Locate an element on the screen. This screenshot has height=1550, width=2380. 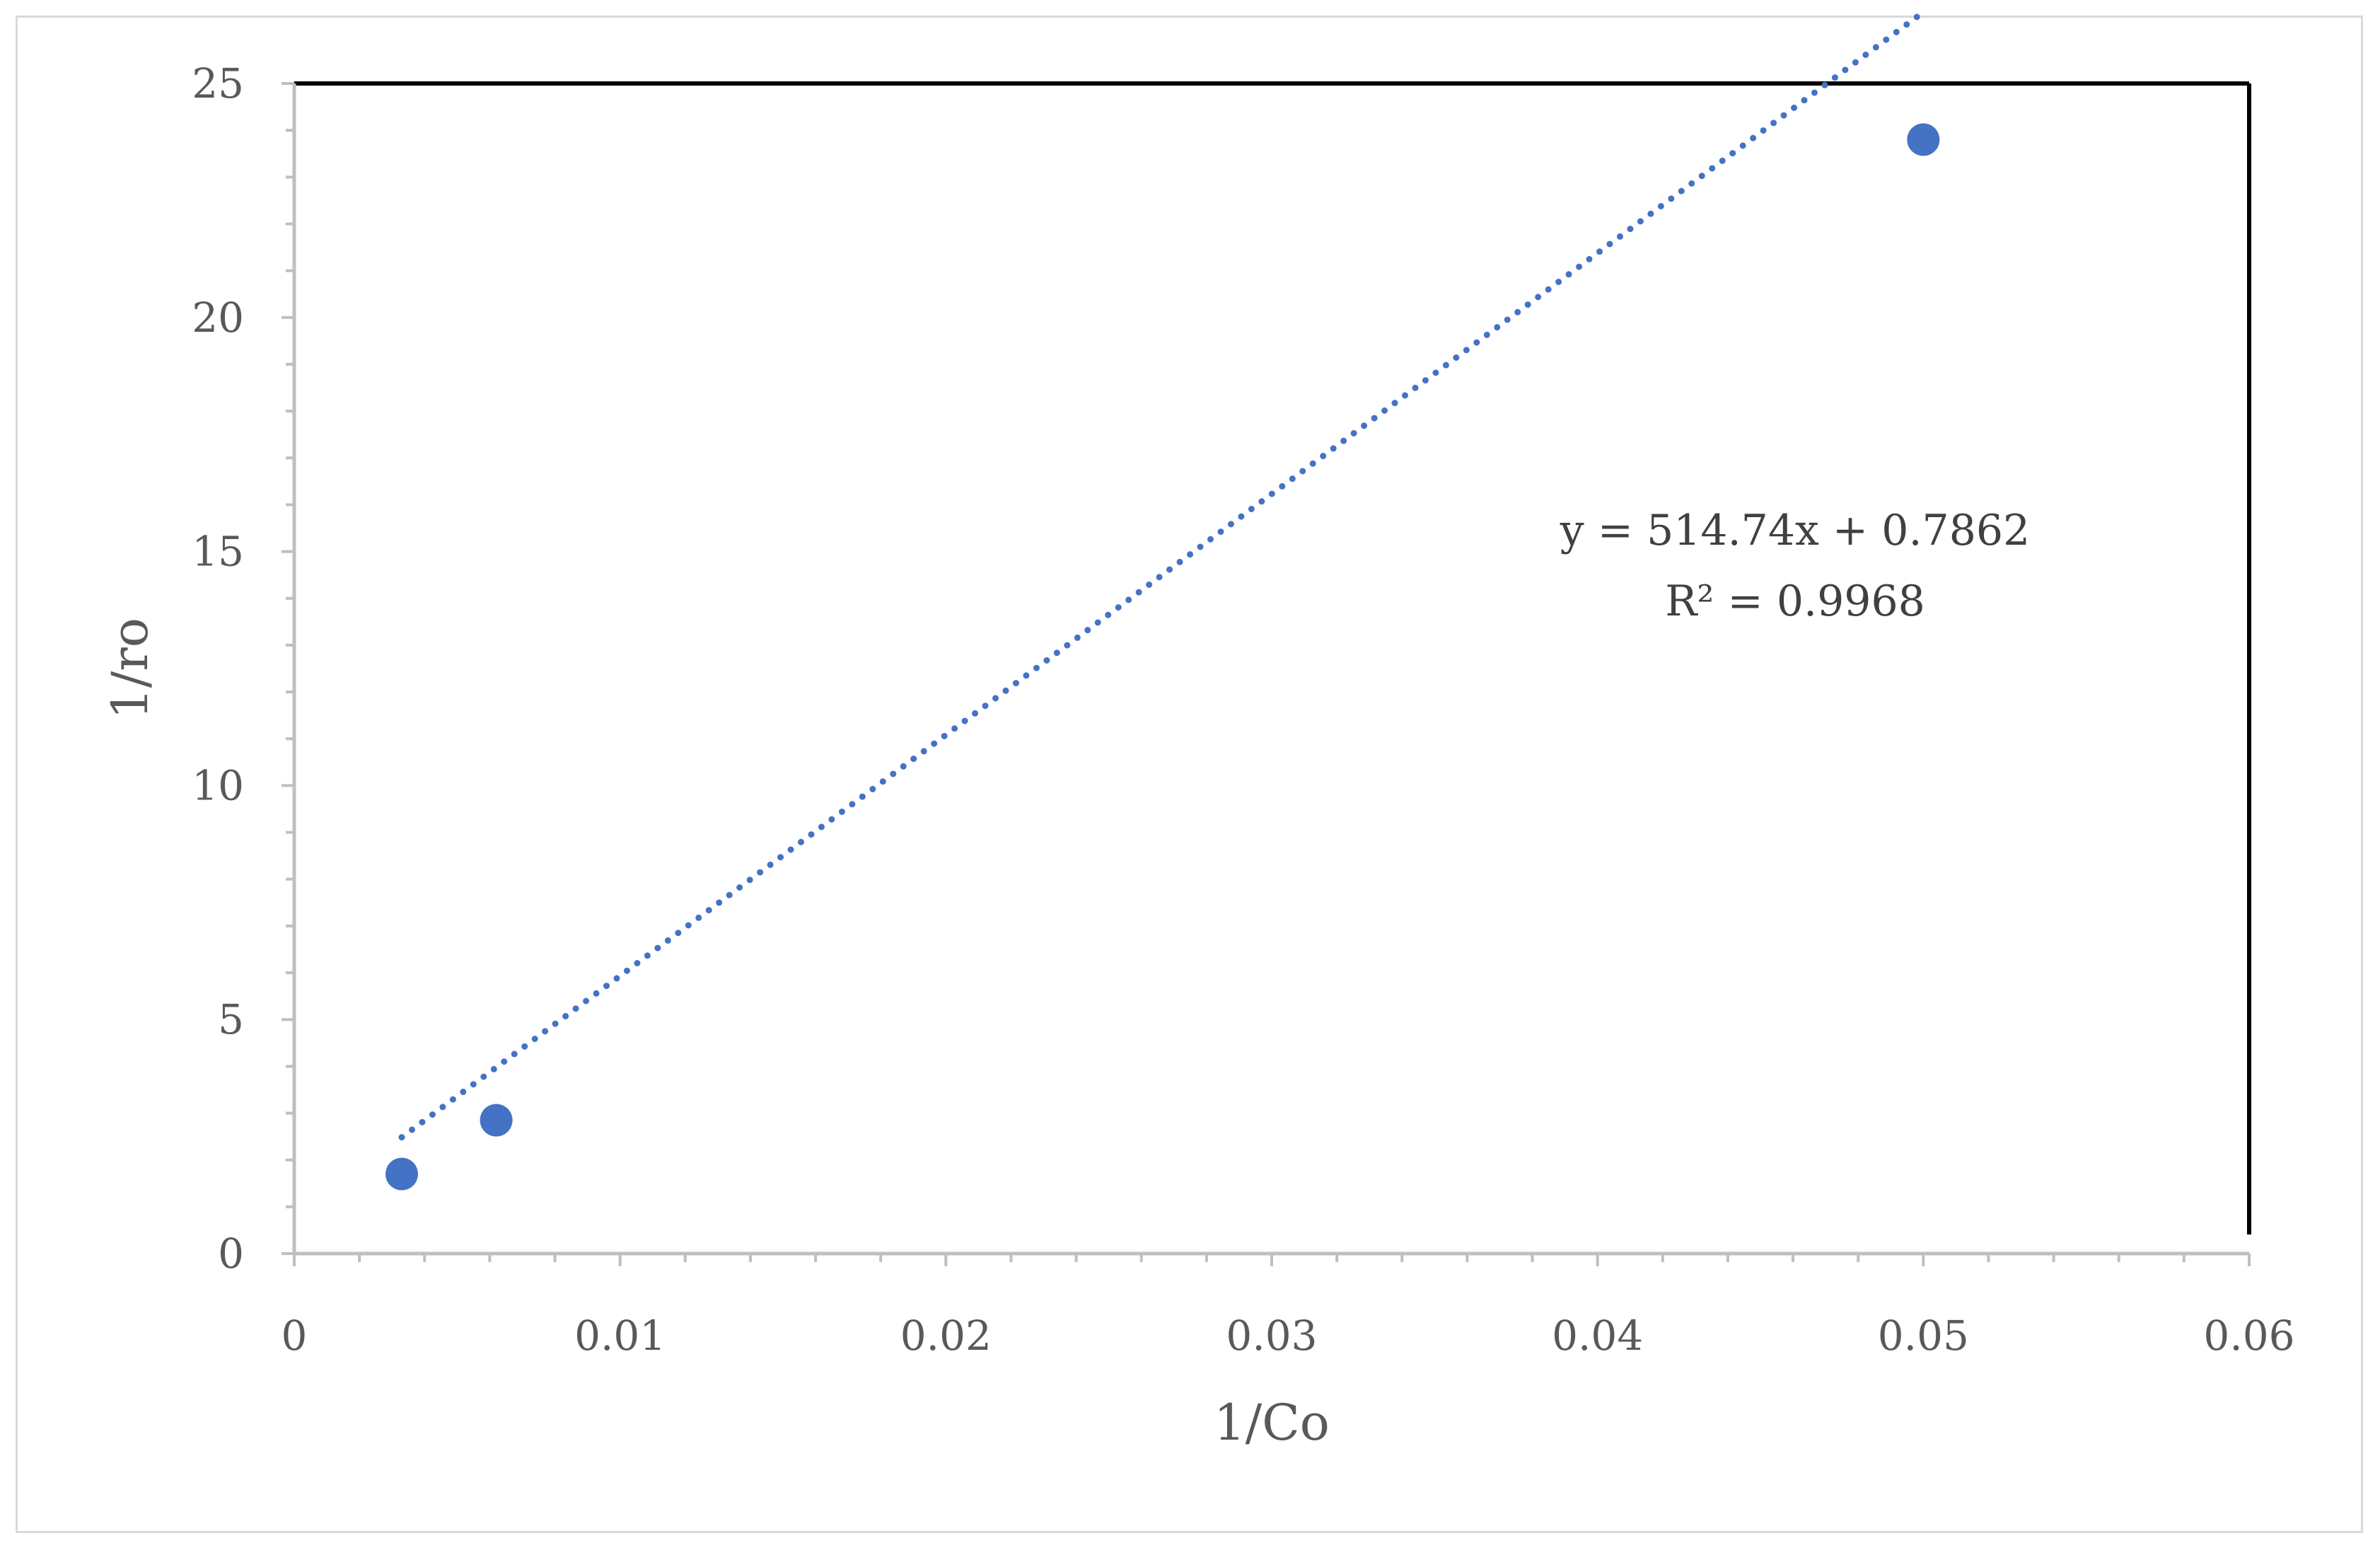
trendline-equation: y = 514.74x + 0.7862 is located at coordinates (1795, 530).